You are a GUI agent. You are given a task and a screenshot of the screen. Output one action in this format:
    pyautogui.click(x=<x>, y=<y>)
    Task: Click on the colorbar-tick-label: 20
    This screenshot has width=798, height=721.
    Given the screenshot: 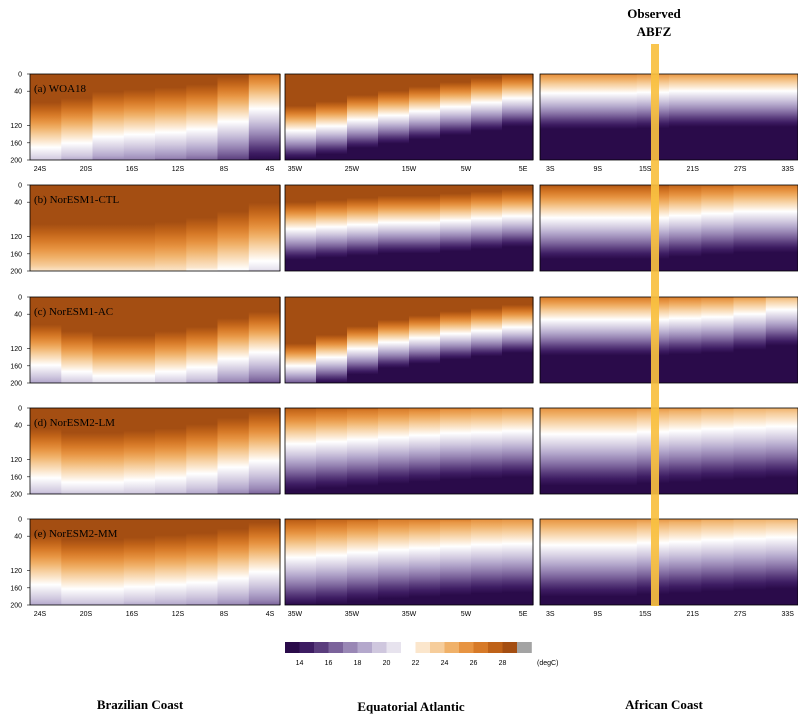 What is the action you would take?
    pyautogui.click(x=387, y=663)
    